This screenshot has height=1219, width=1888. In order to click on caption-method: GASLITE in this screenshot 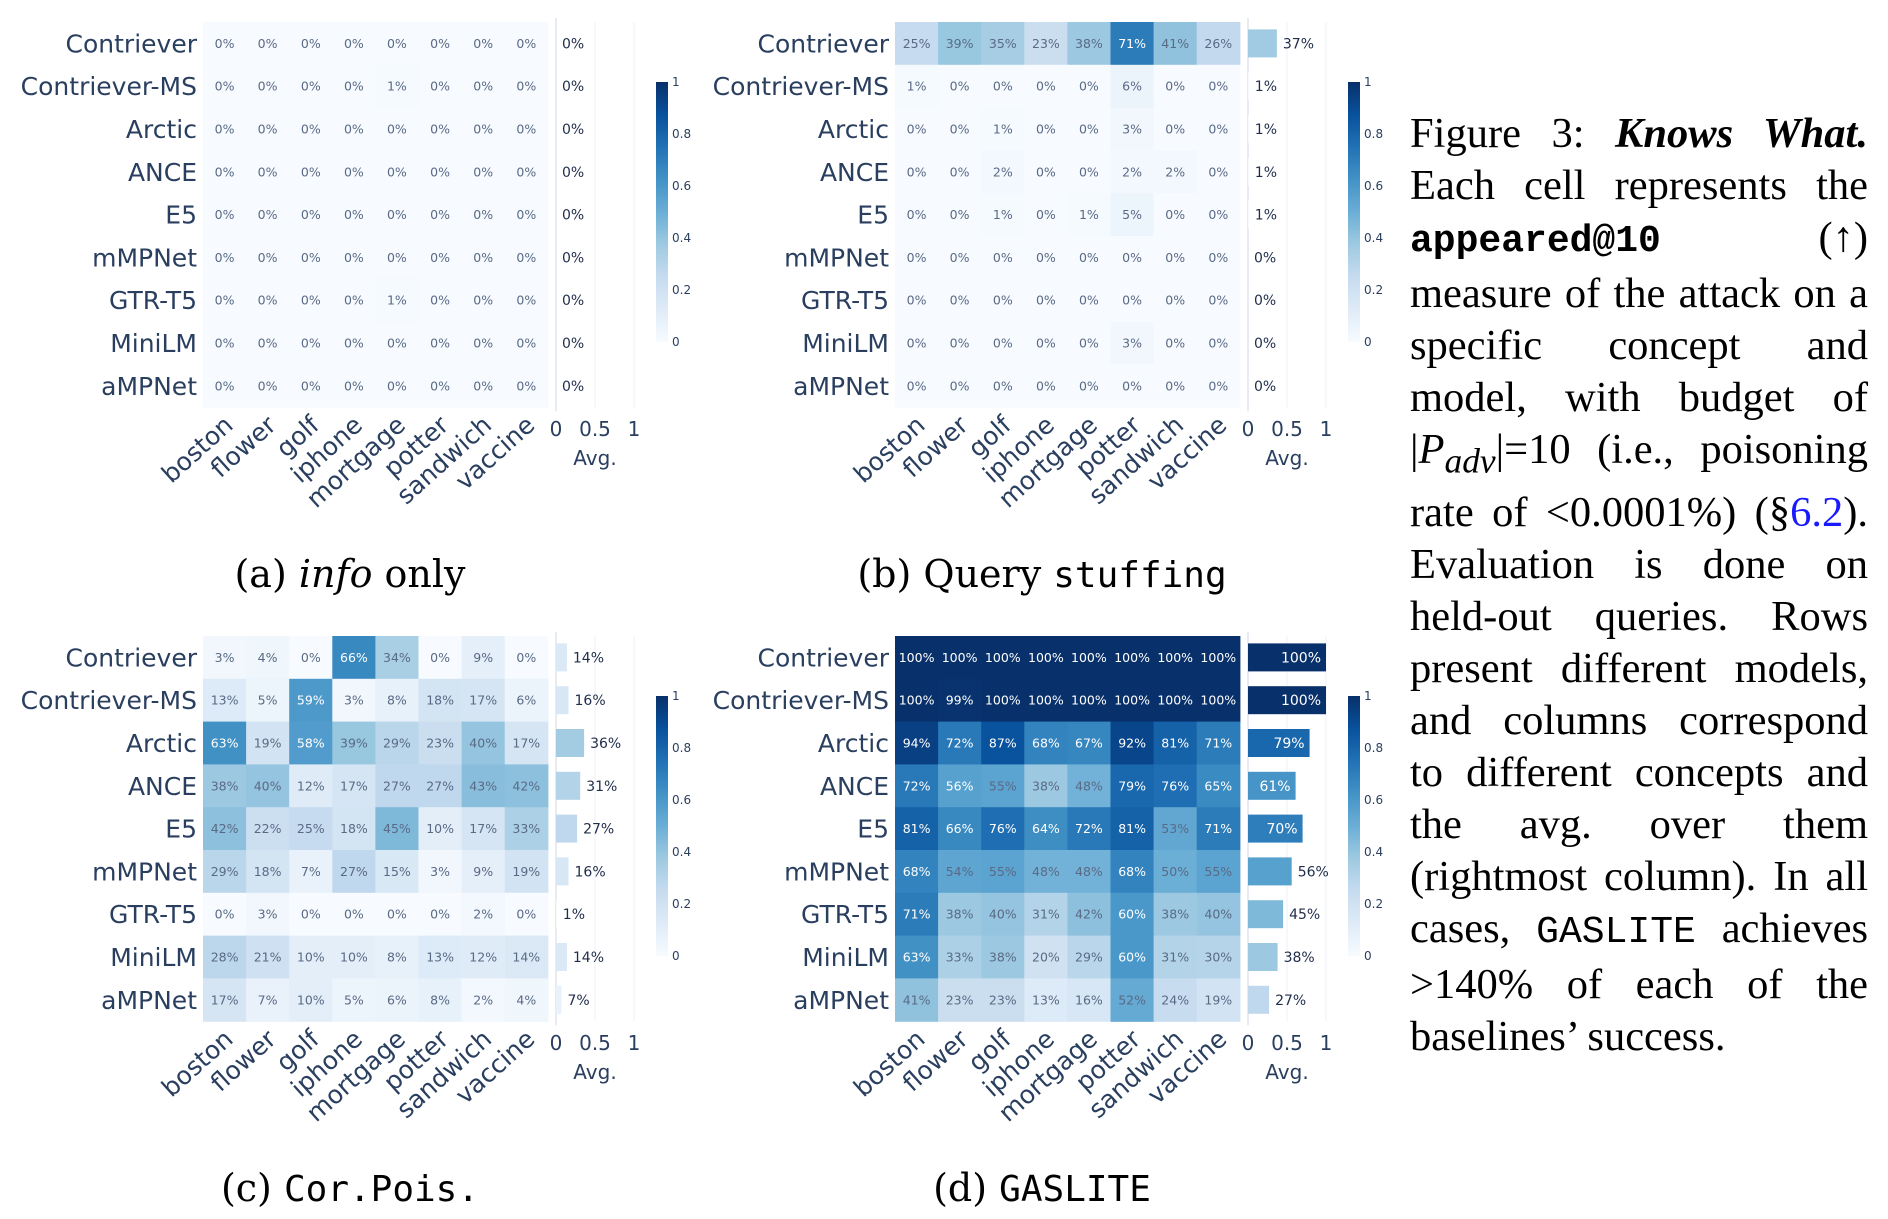, I will do `click(1616, 932)`.